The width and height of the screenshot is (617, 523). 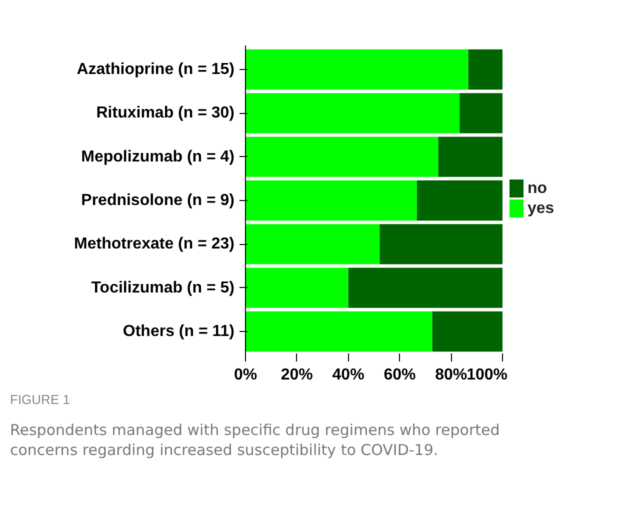 I want to click on y-tick-label: Azathioprine (n = 15), so click(x=155, y=69).